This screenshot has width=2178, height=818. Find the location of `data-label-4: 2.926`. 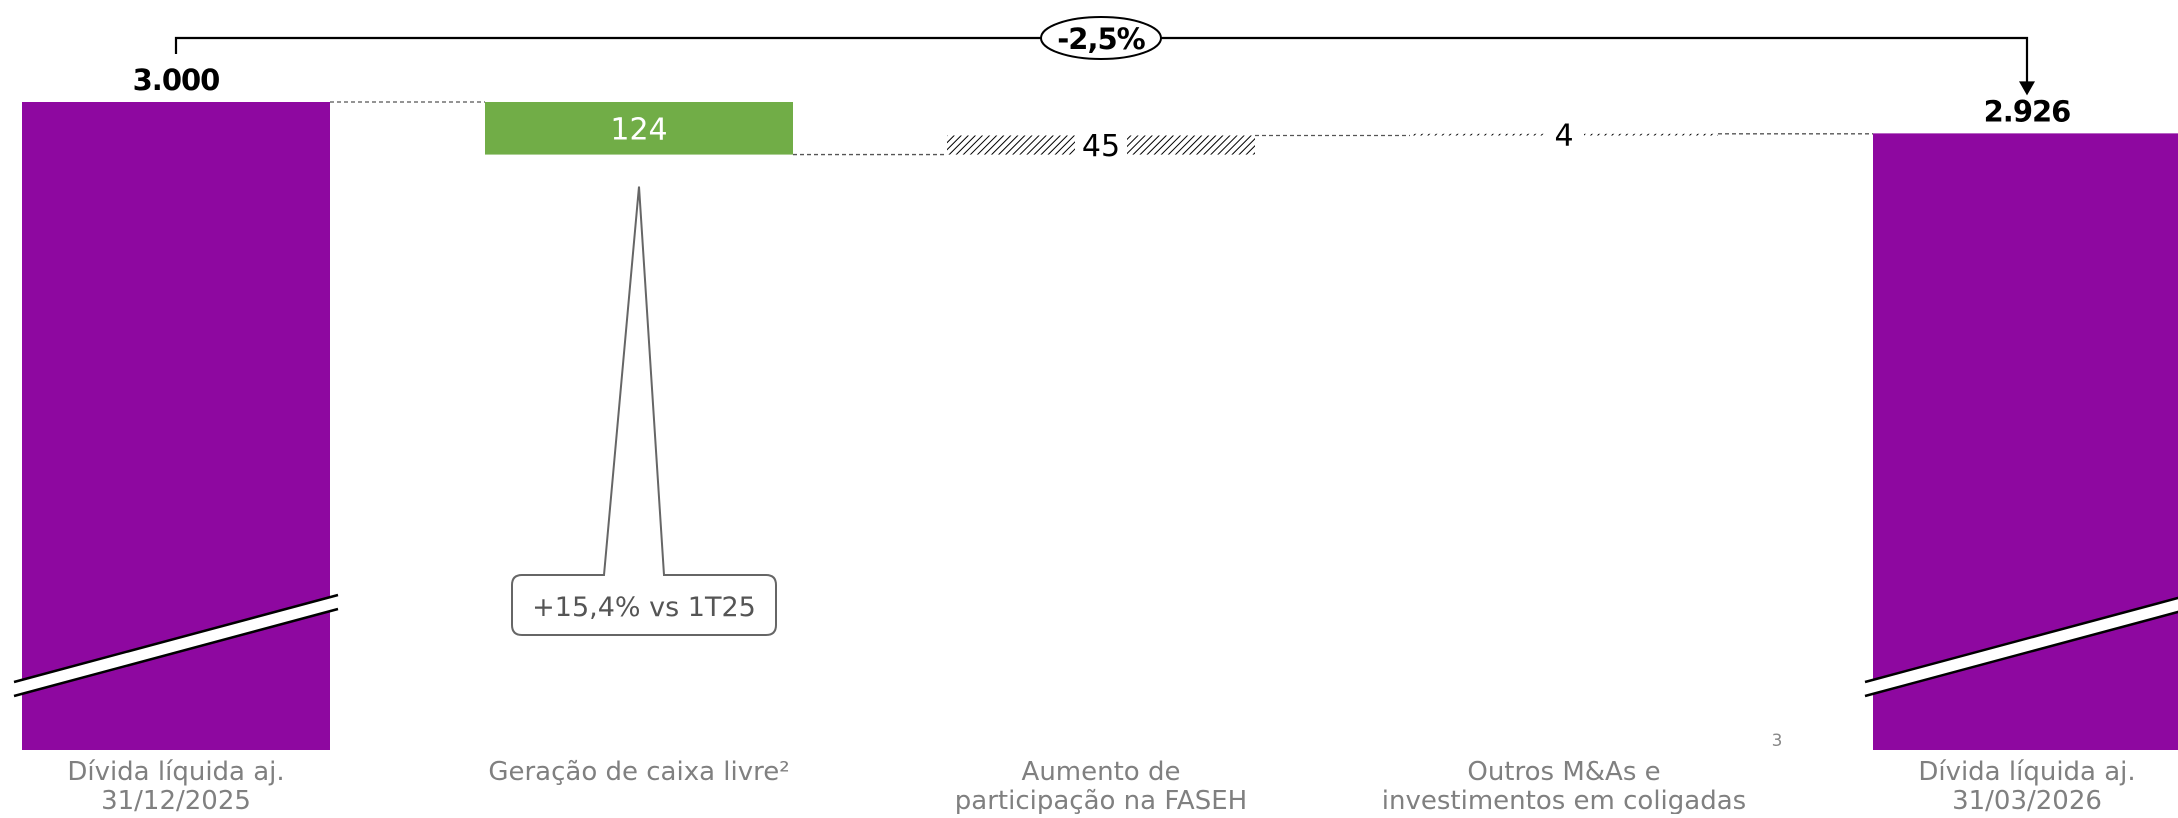

data-label-4: 2.926 is located at coordinates (2027, 111).